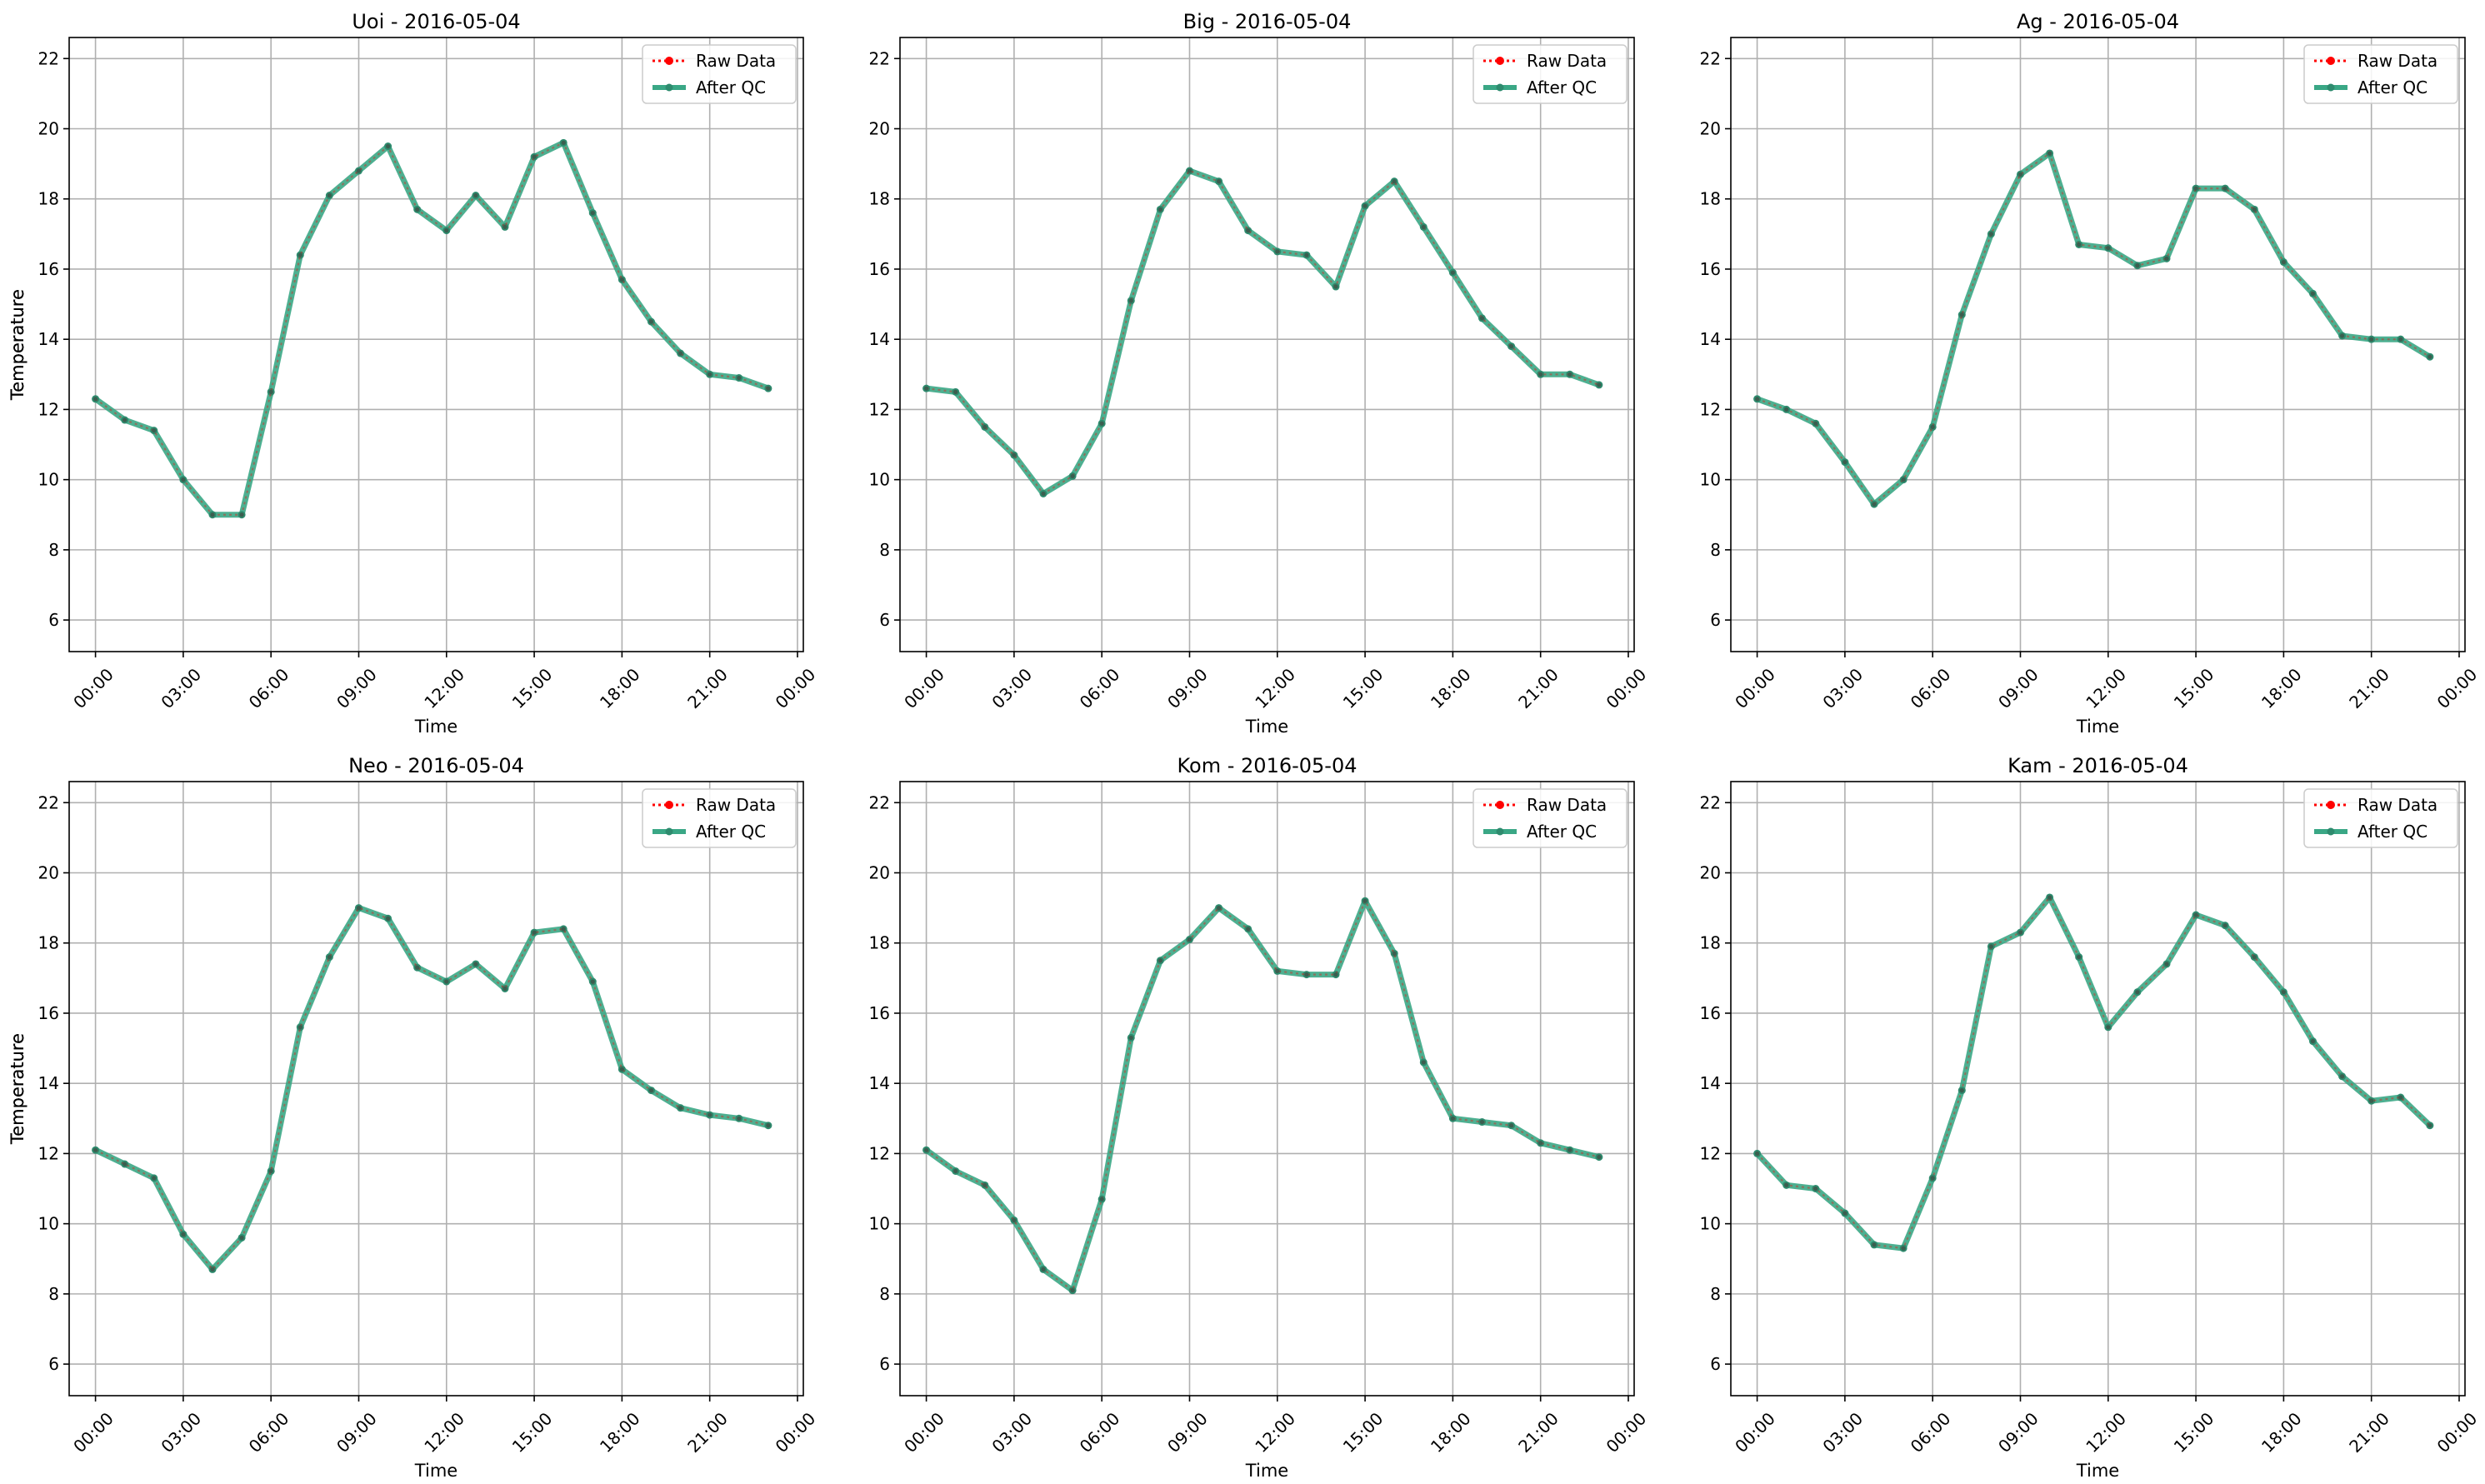  Describe the element at coordinates (2106, 1432) in the screenshot. I see `x-tick-label: 12:00` at that location.